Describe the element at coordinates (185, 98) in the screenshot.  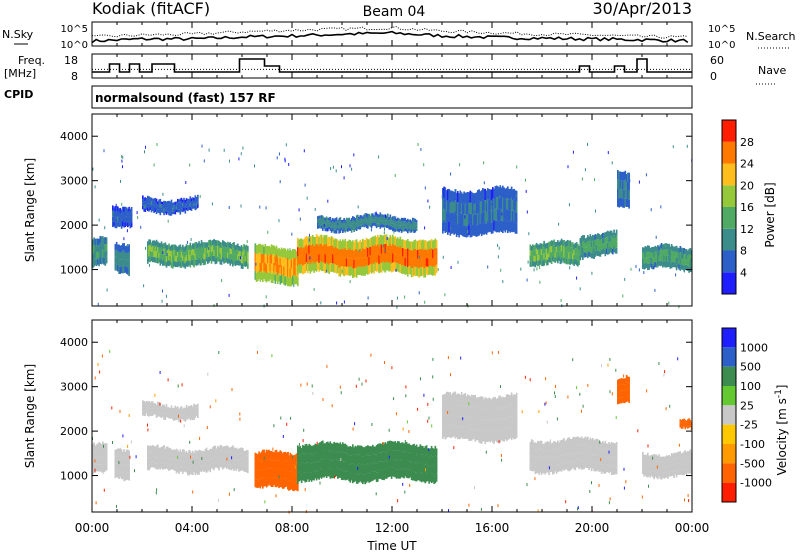
I see `cpid-value: normalsound (fast) 157 RF` at that location.